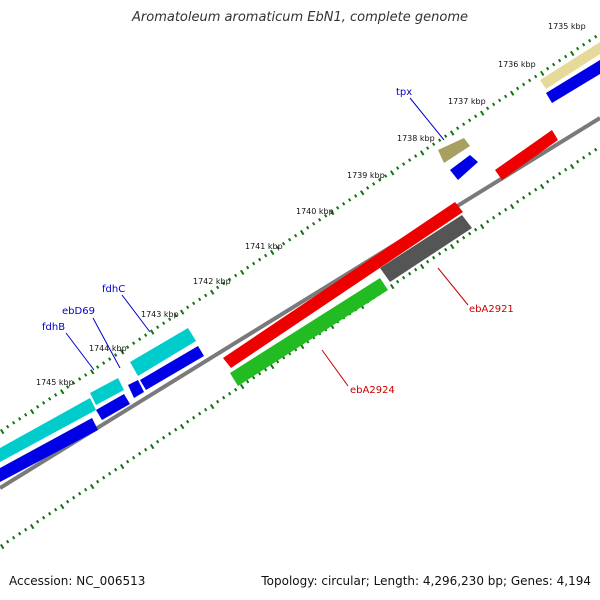  What do you see at coordinates (366, 175) in the screenshot?
I see `ruler-label-1739: 1739 kbp` at bounding box center [366, 175].